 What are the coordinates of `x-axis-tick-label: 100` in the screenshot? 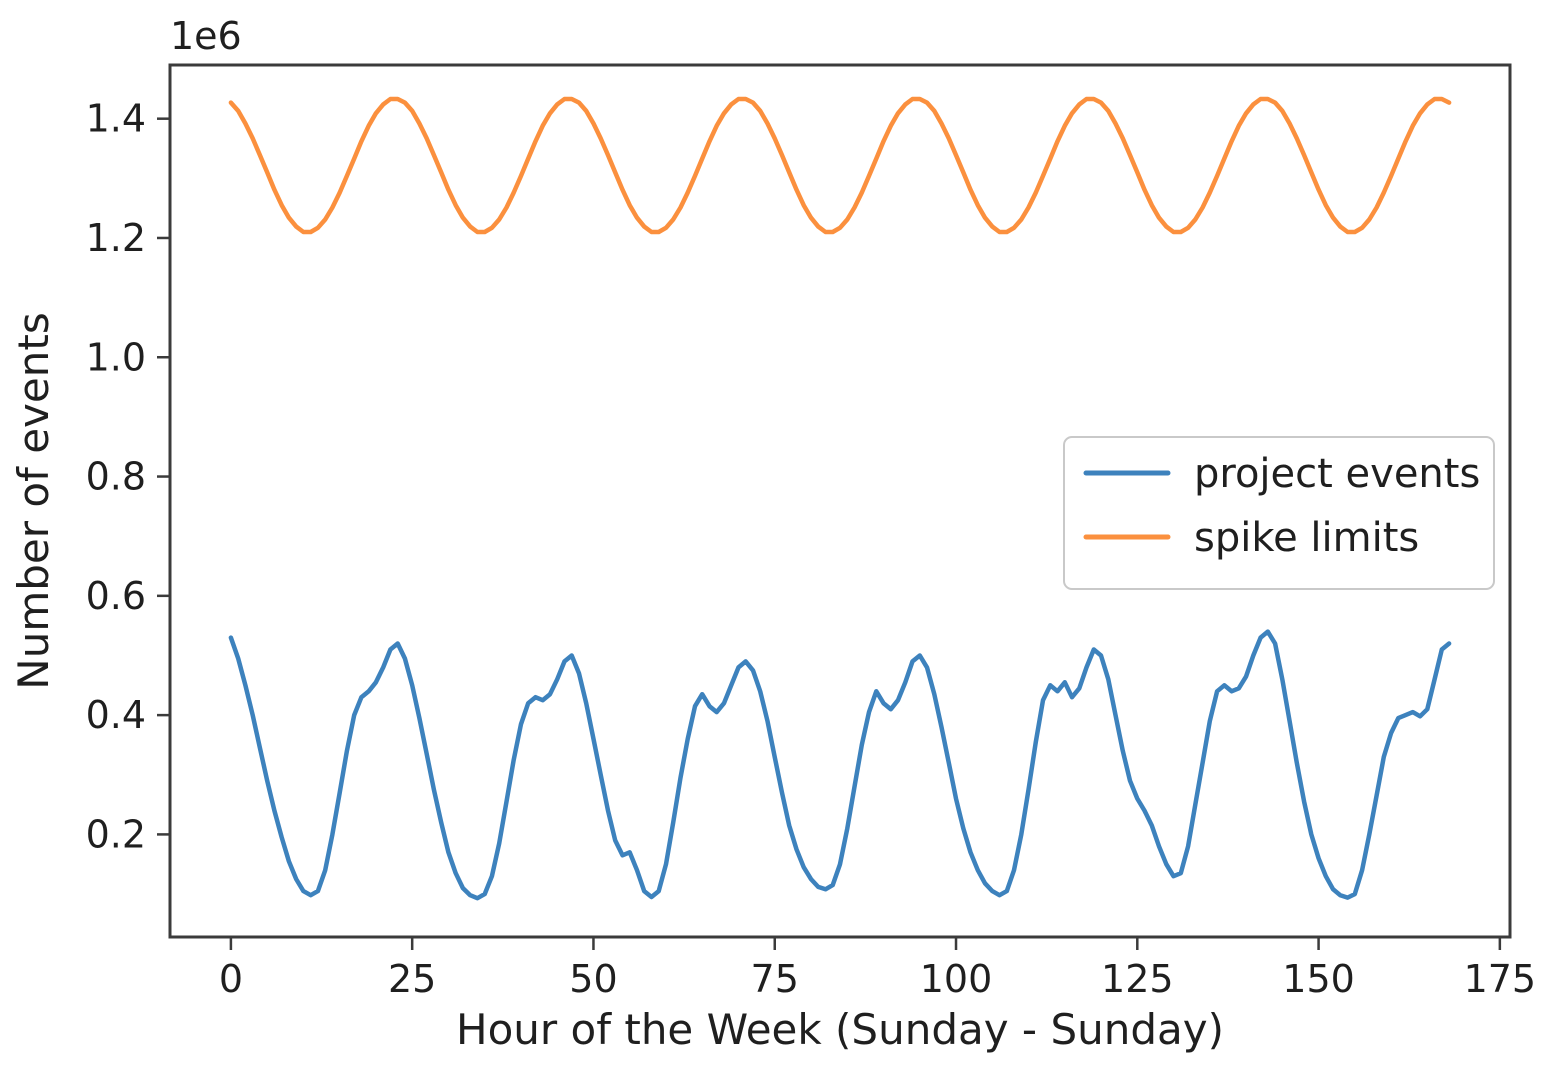 It's located at (956, 979).